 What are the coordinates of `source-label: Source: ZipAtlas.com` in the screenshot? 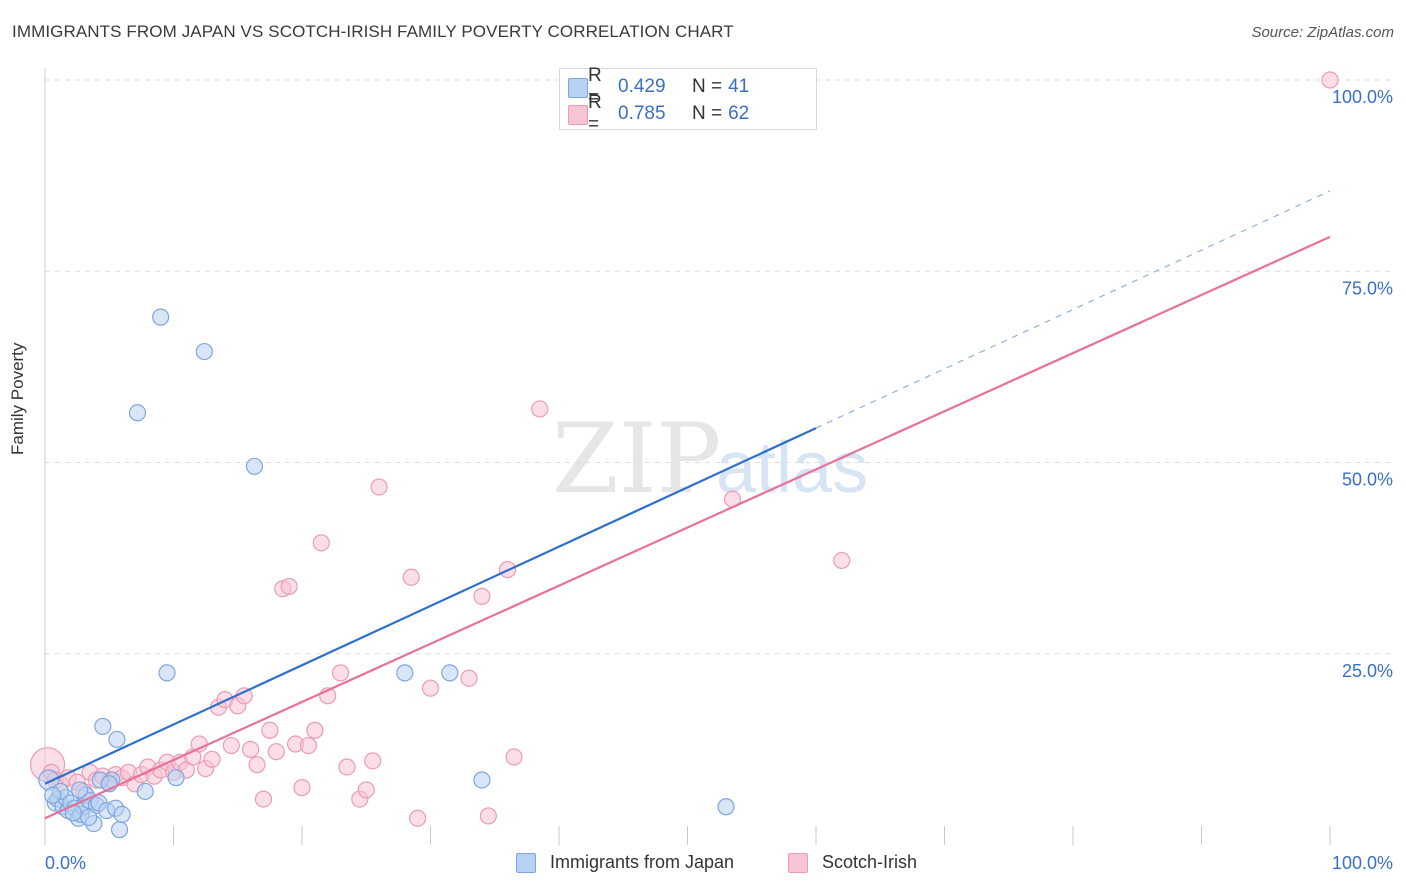 It's located at (1322, 32).